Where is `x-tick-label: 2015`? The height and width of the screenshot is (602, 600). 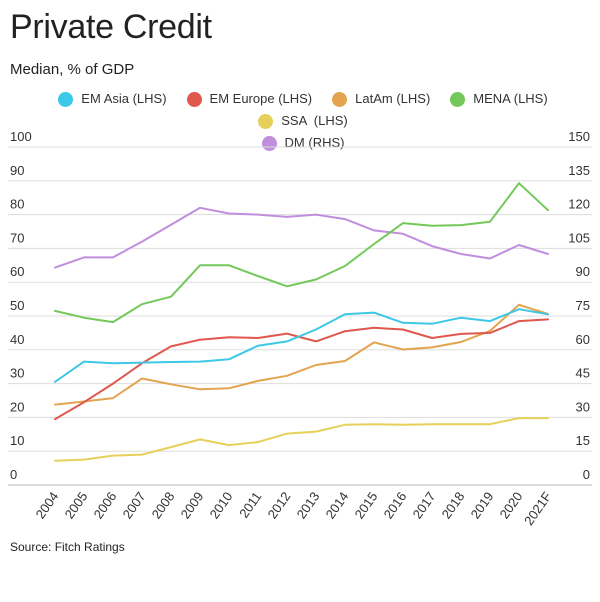
x-tick-label: 2015 is located at coordinates (366, 505).